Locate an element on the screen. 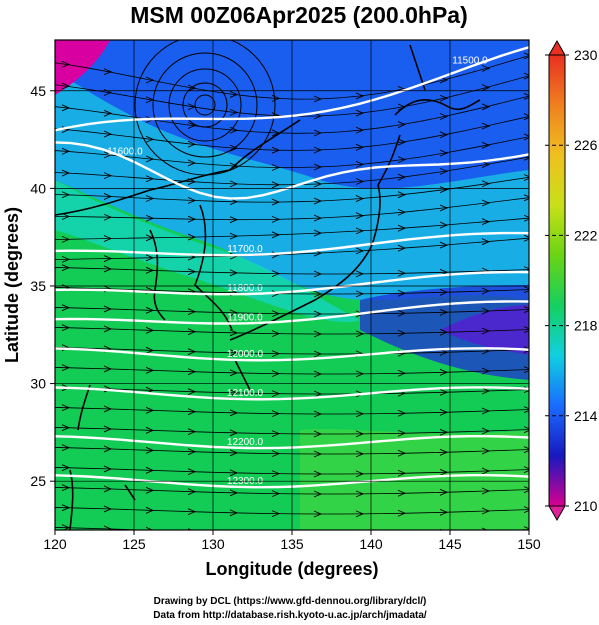  y-tick-label: 25 is located at coordinates (38, 481).